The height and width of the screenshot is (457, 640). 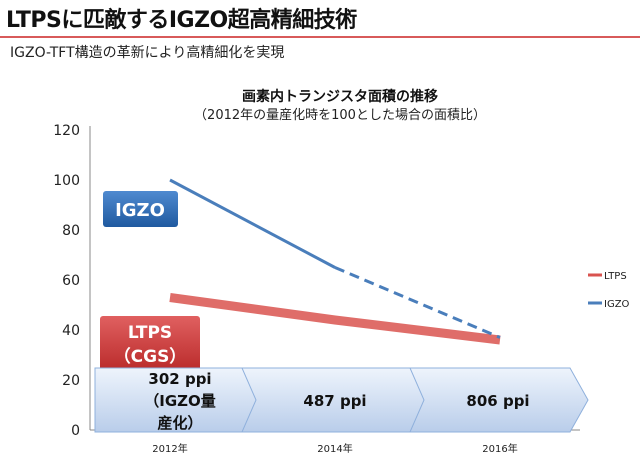 What do you see at coordinates (340, 96) in the screenshot?
I see `chart-title: 画素内トランジスタ面積の推移` at bounding box center [340, 96].